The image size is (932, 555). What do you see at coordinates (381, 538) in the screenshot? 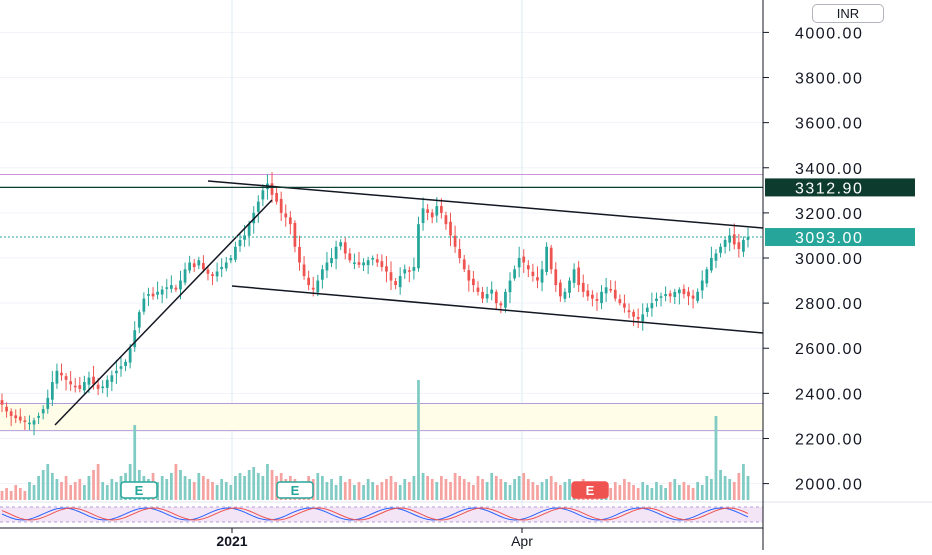
I see `time-axis: 2021 Apr` at bounding box center [381, 538].